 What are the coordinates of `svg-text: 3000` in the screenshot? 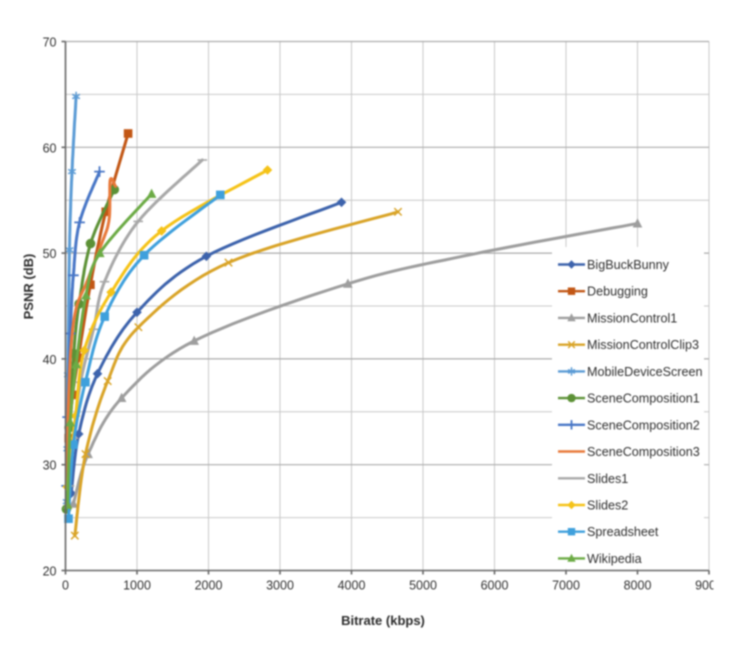 It's located at (280, 586).